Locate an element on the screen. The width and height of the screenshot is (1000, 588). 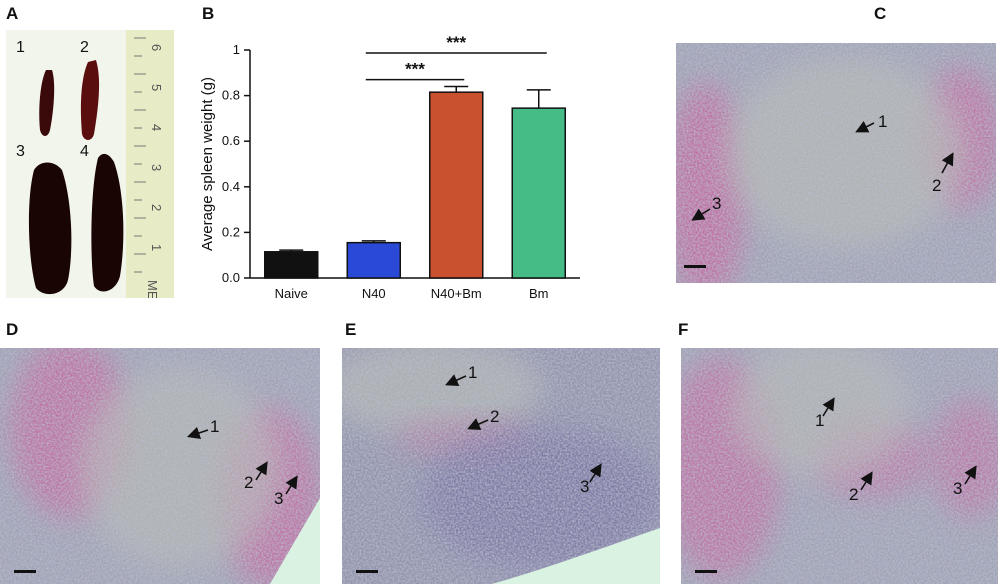
bars: Naive N40 N40+Bm Bm is located at coordinates (415, 192).